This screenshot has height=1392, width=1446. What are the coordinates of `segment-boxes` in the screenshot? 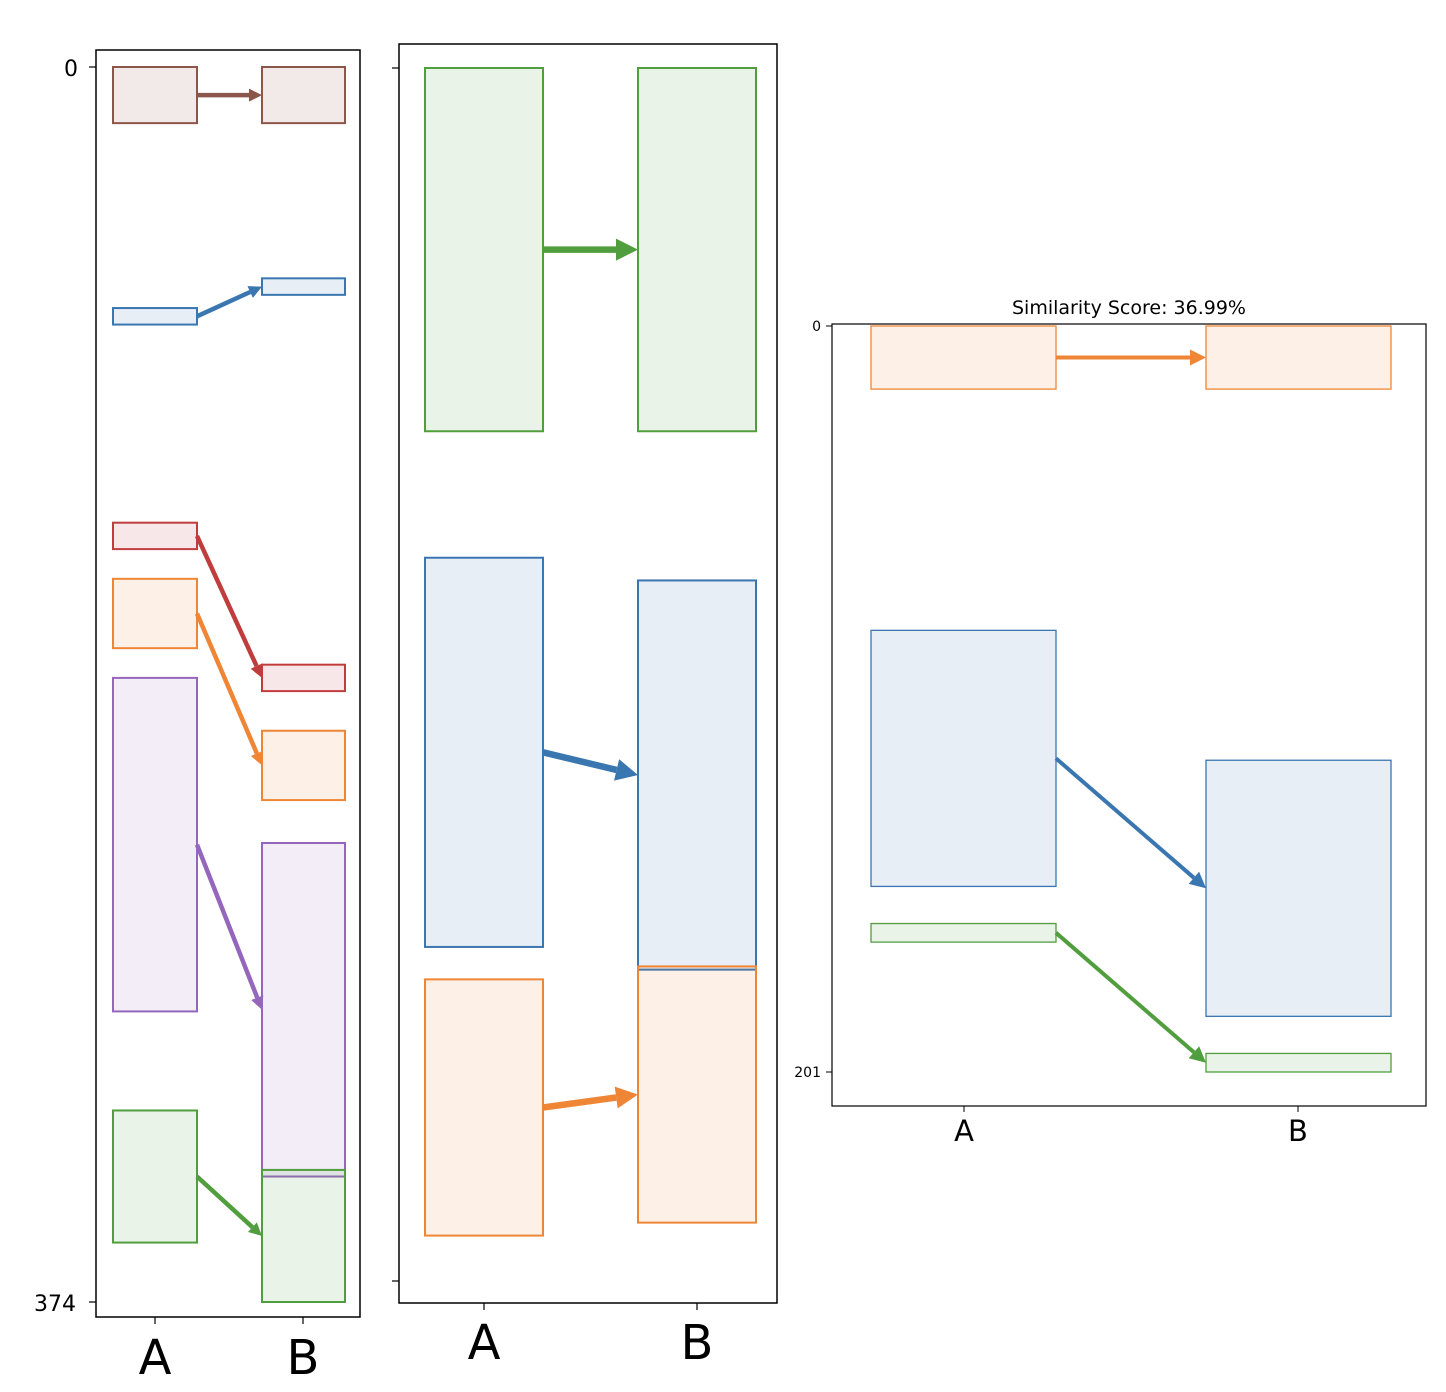 It's located at (229, 684).